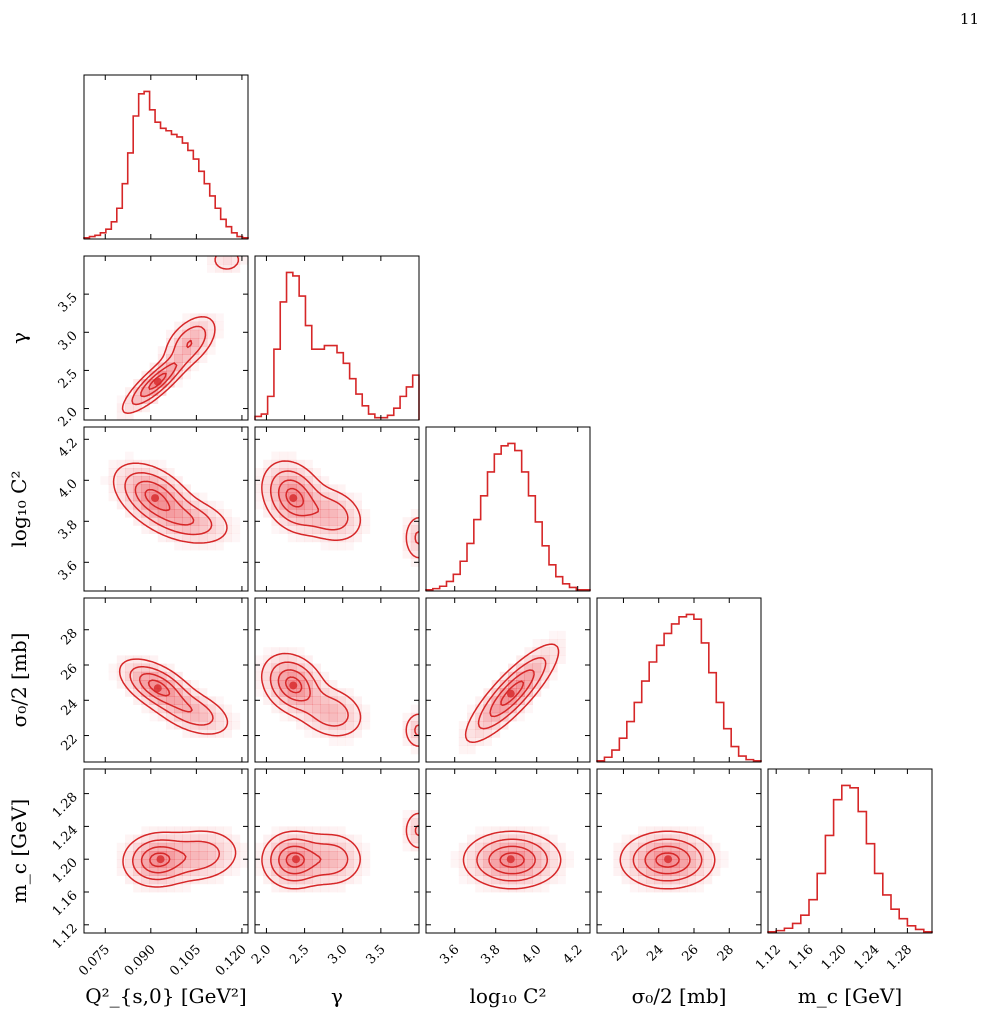 This screenshot has height=1024, width=997. Describe the element at coordinates (834, 957) in the screenshot. I see `x-tick-labels-4: 1.12 1.16 1.20 1.24 1.28` at that location.